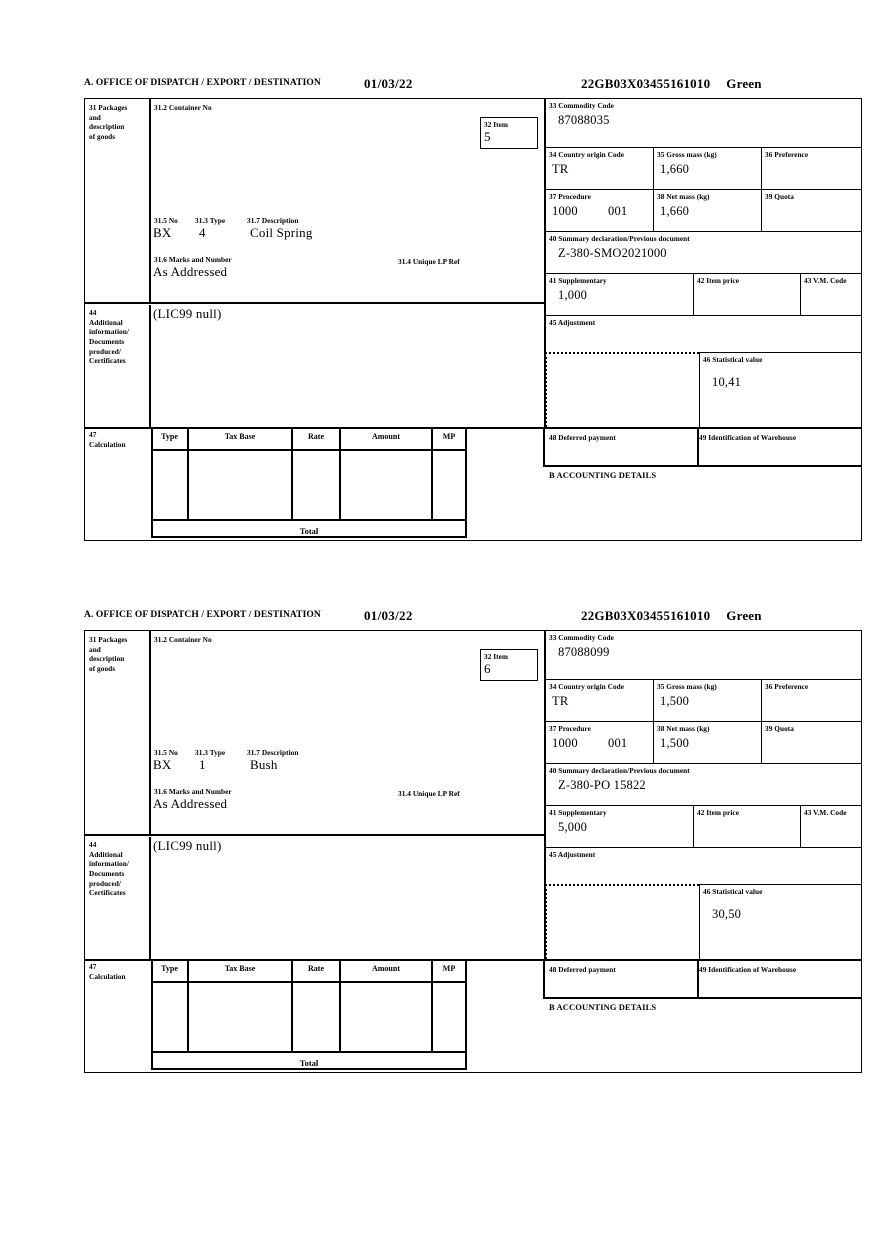  What do you see at coordinates (612, 253) in the screenshot?
I see `box-40-value: Z-380-SMO2021000` at bounding box center [612, 253].